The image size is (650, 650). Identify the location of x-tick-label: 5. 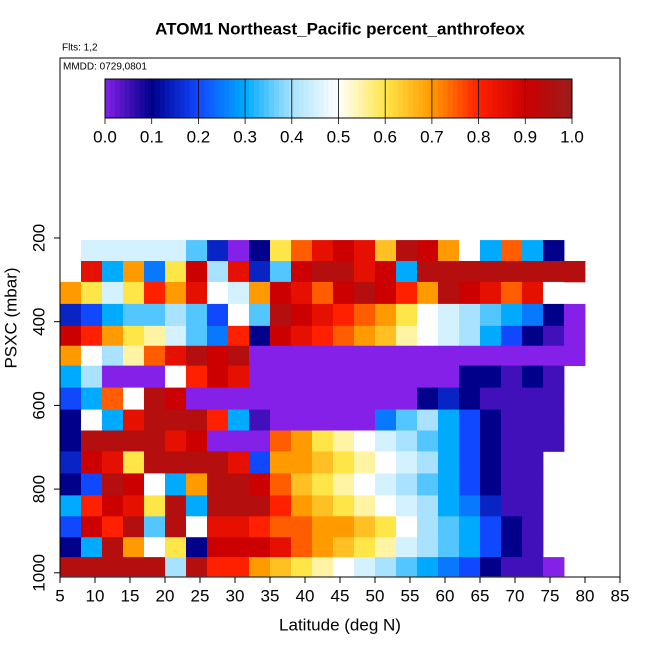
(59, 595).